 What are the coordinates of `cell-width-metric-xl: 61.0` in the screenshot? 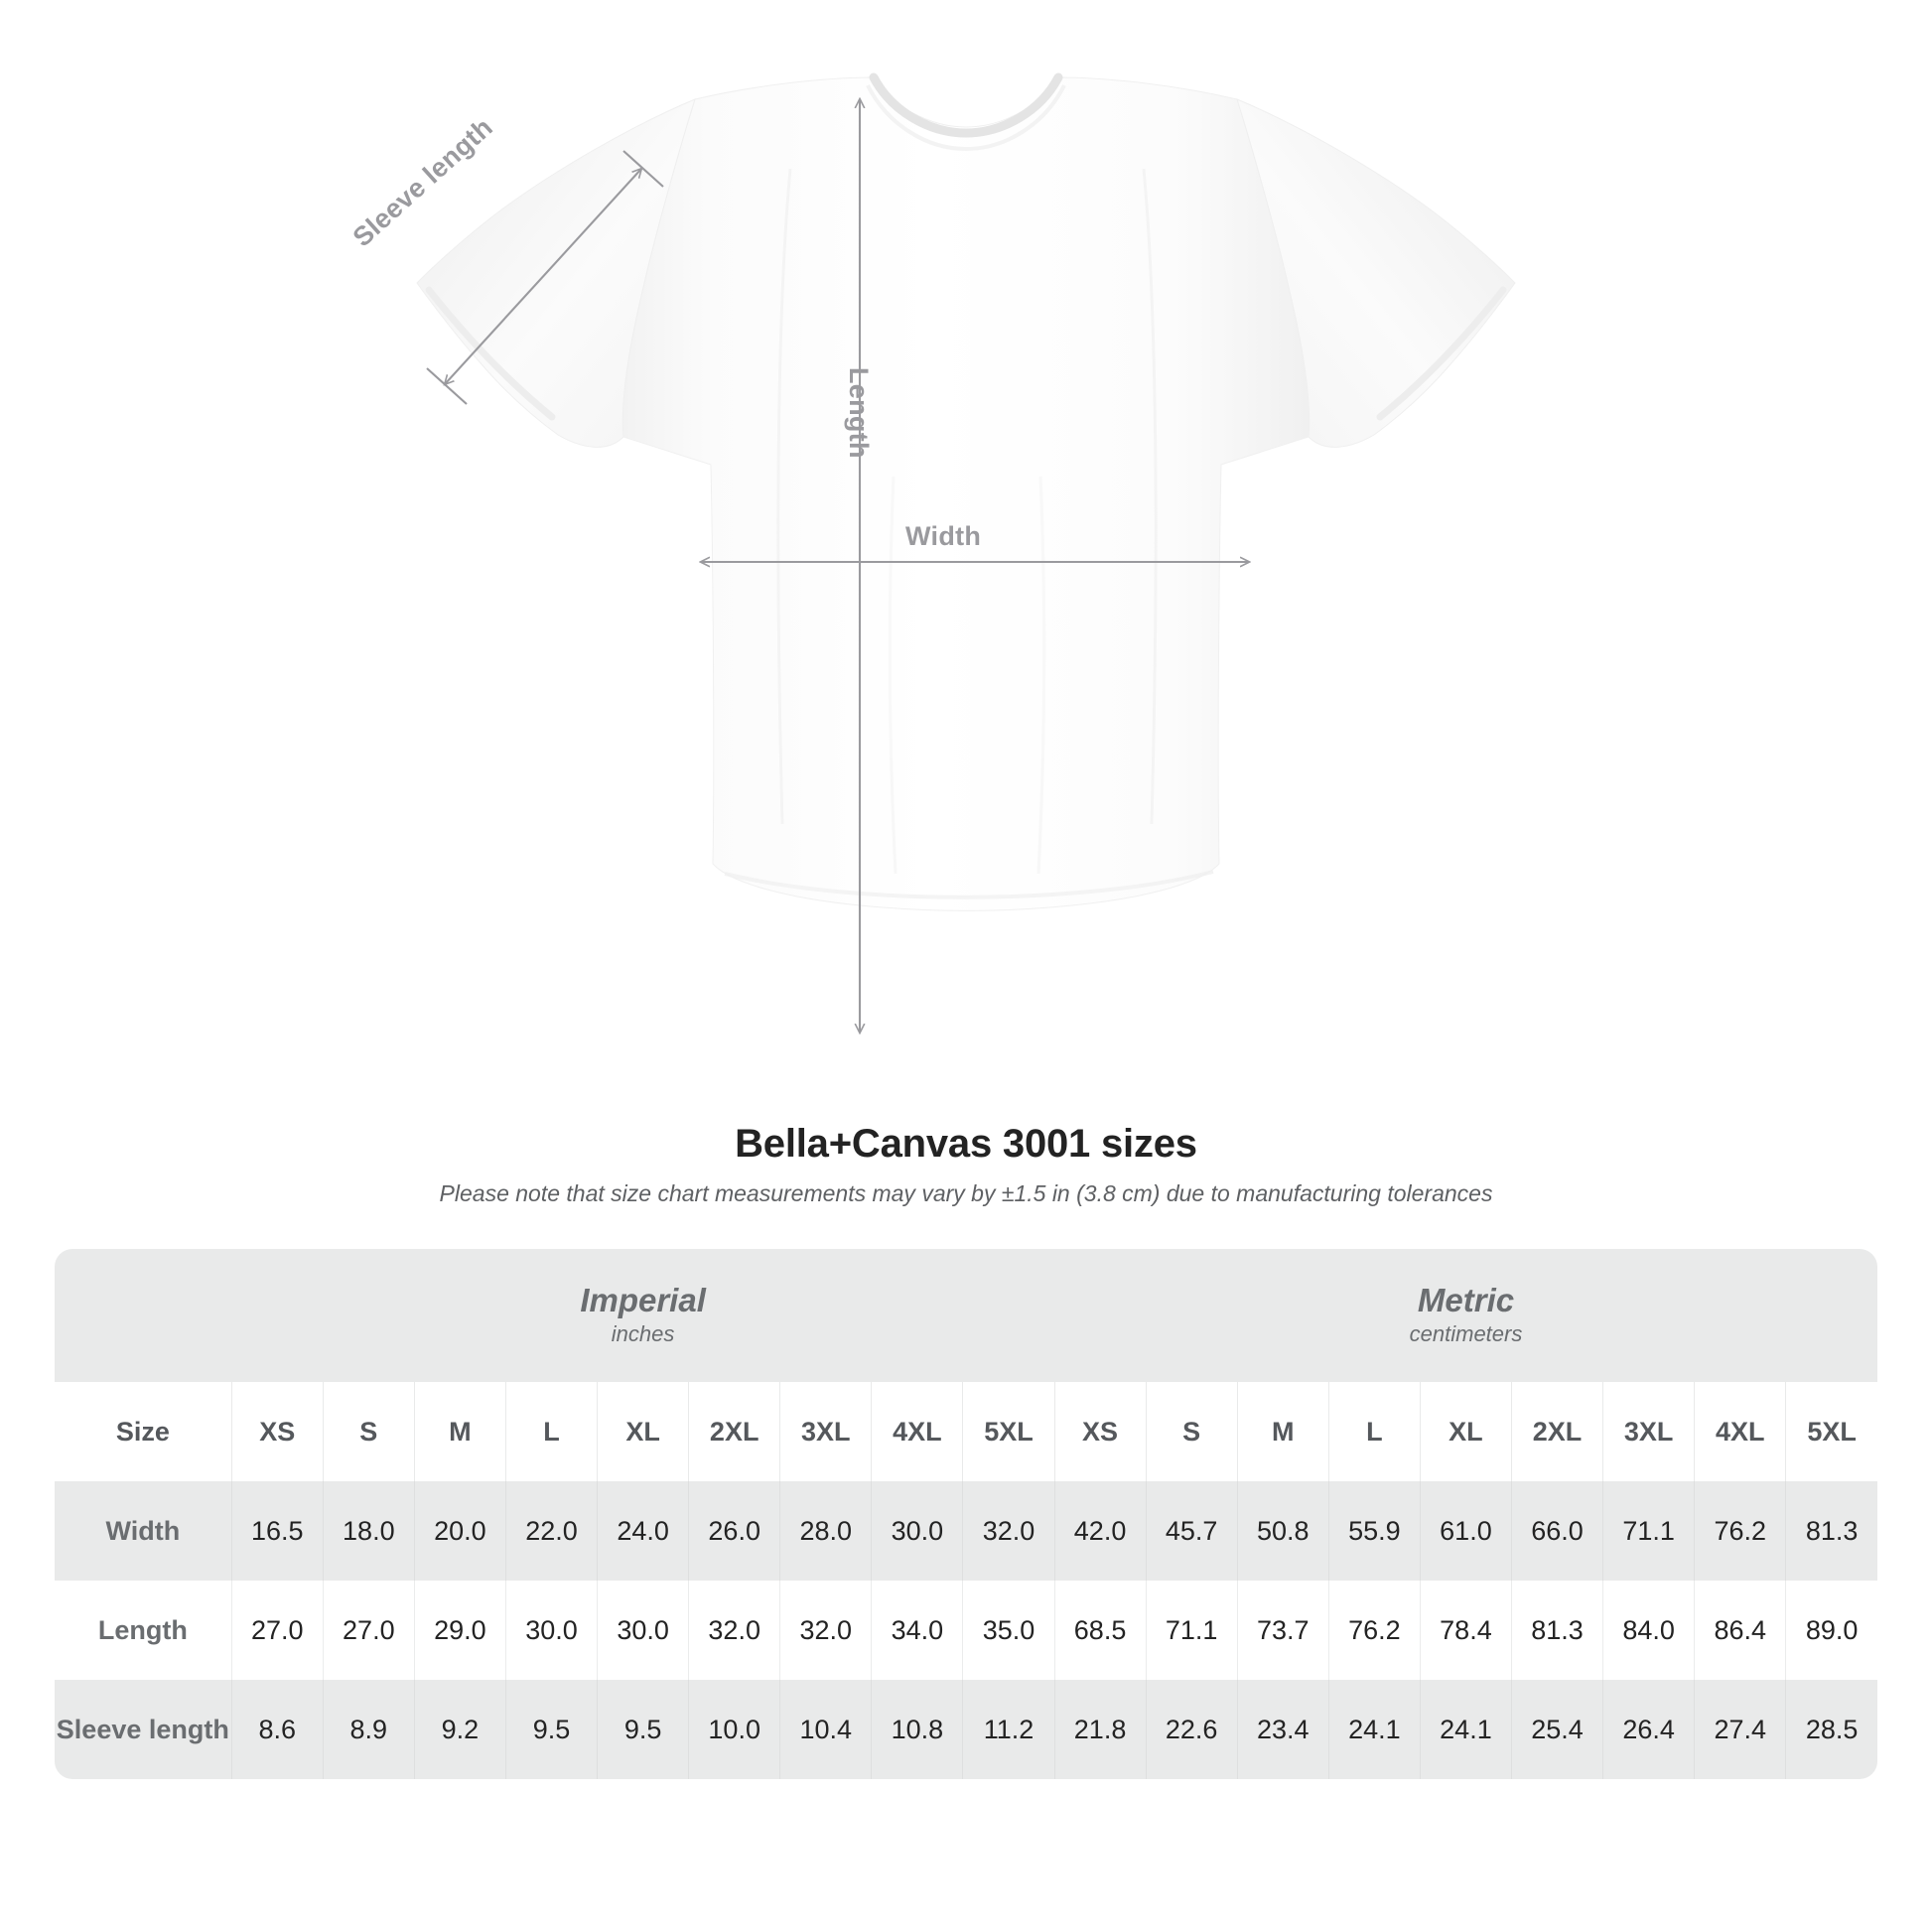 It's located at (1465, 1531).